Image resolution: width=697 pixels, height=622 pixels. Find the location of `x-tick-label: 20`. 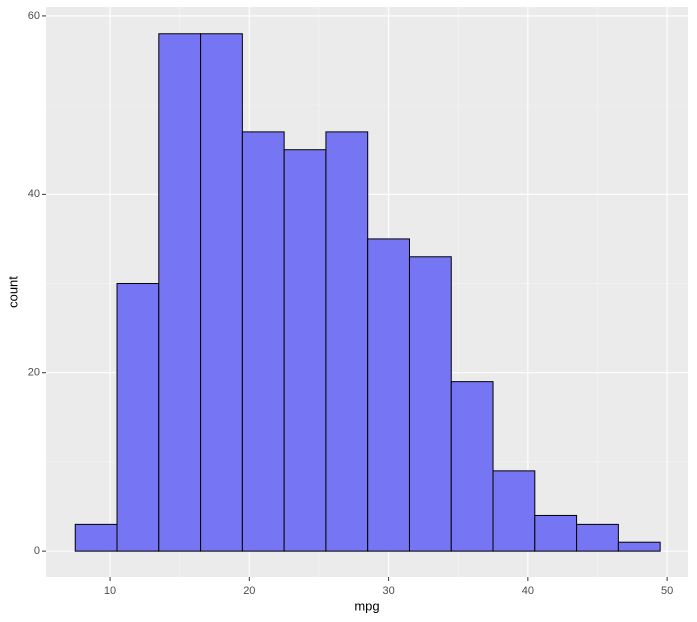

x-tick-label: 20 is located at coordinates (249, 591).